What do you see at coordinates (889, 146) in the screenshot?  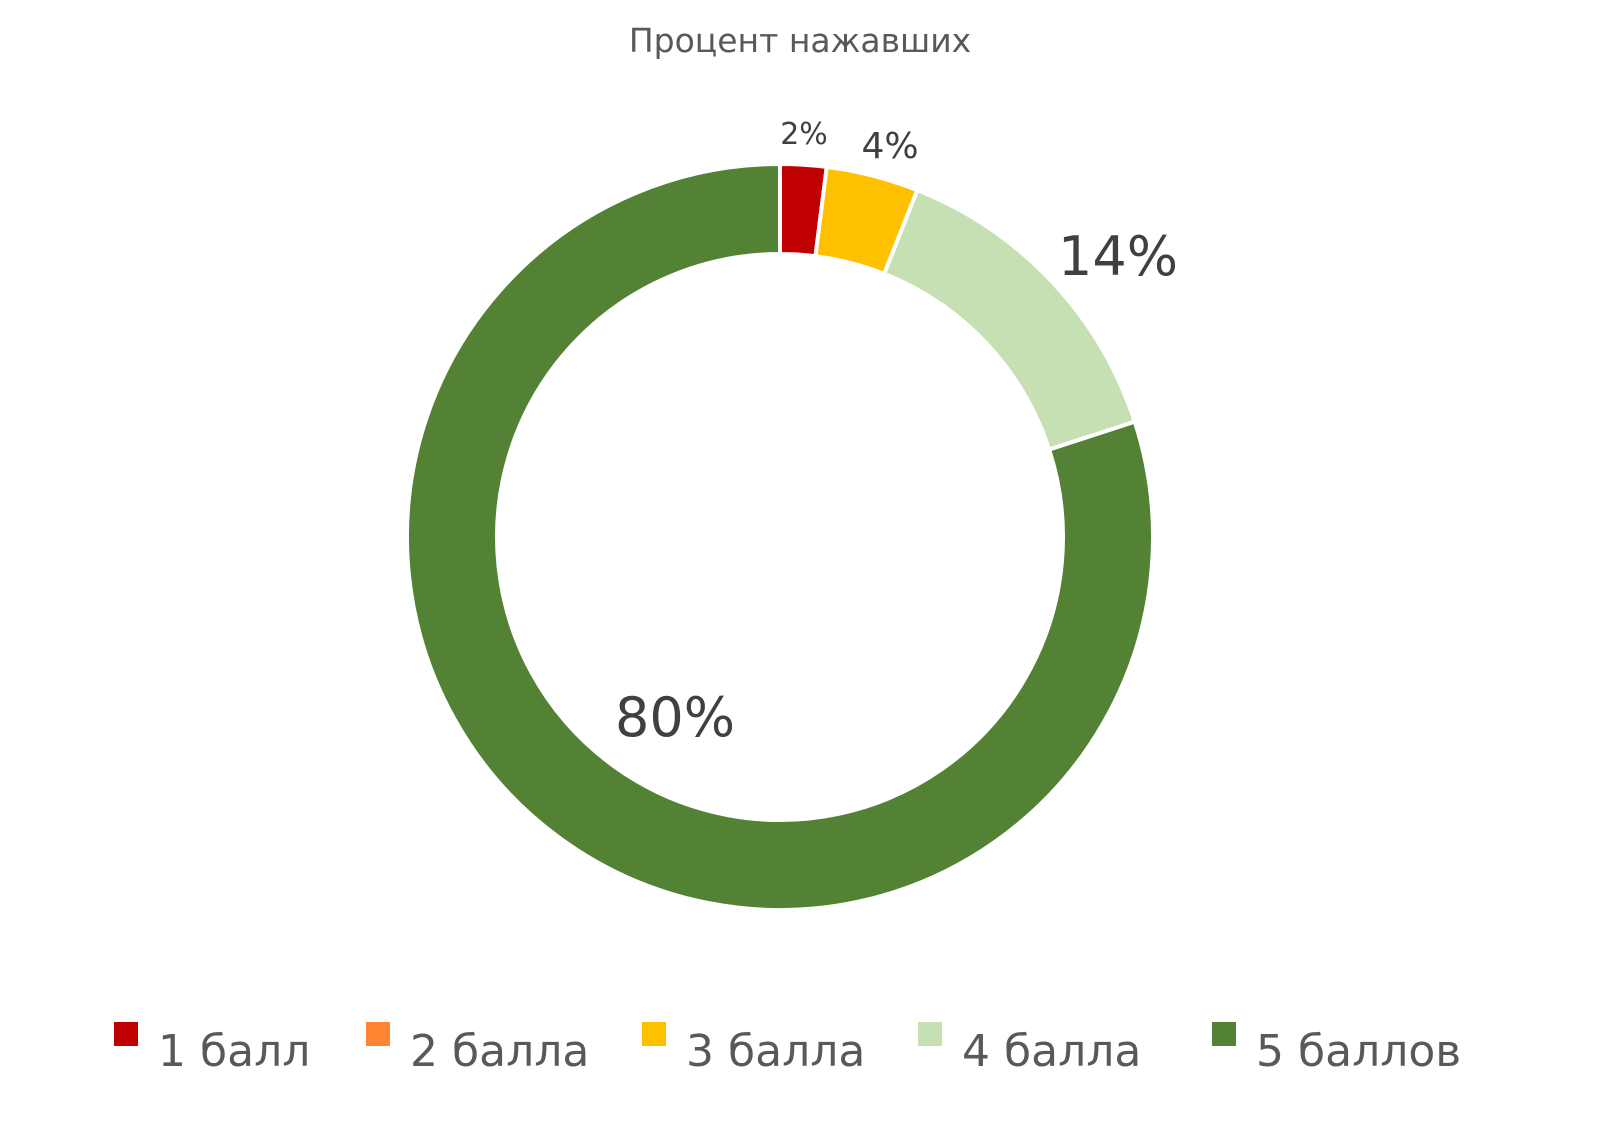 I see `data-label-3: 4%` at bounding box center [889, 146].